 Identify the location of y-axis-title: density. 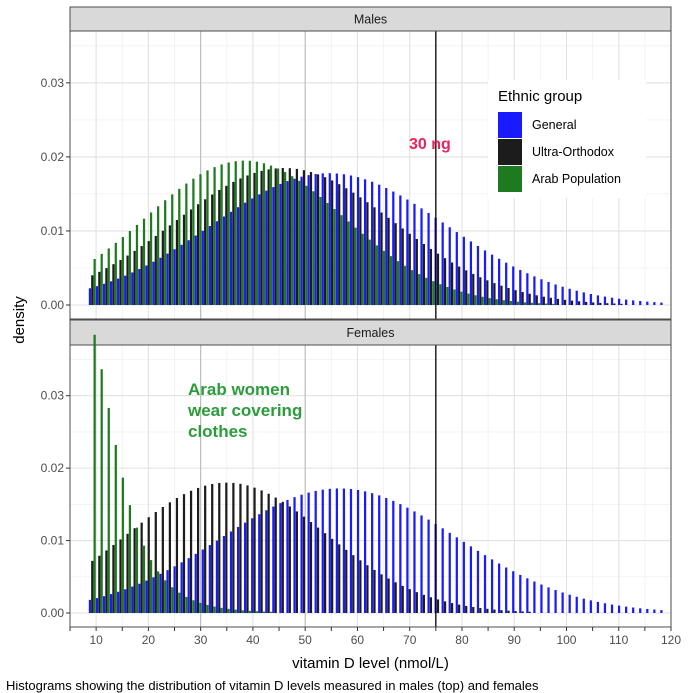
(19, 320).